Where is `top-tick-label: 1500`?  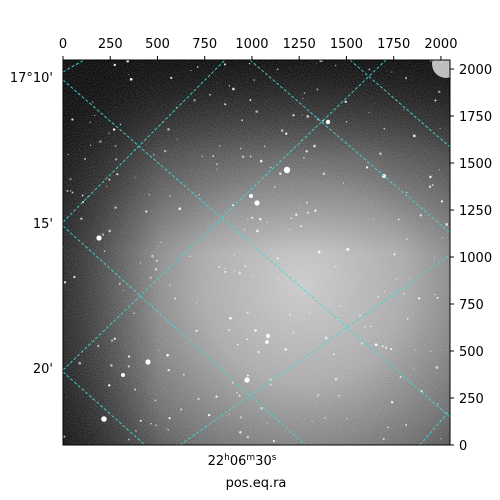
top-tick-label: 1500 is located at coordinates (346, 44).